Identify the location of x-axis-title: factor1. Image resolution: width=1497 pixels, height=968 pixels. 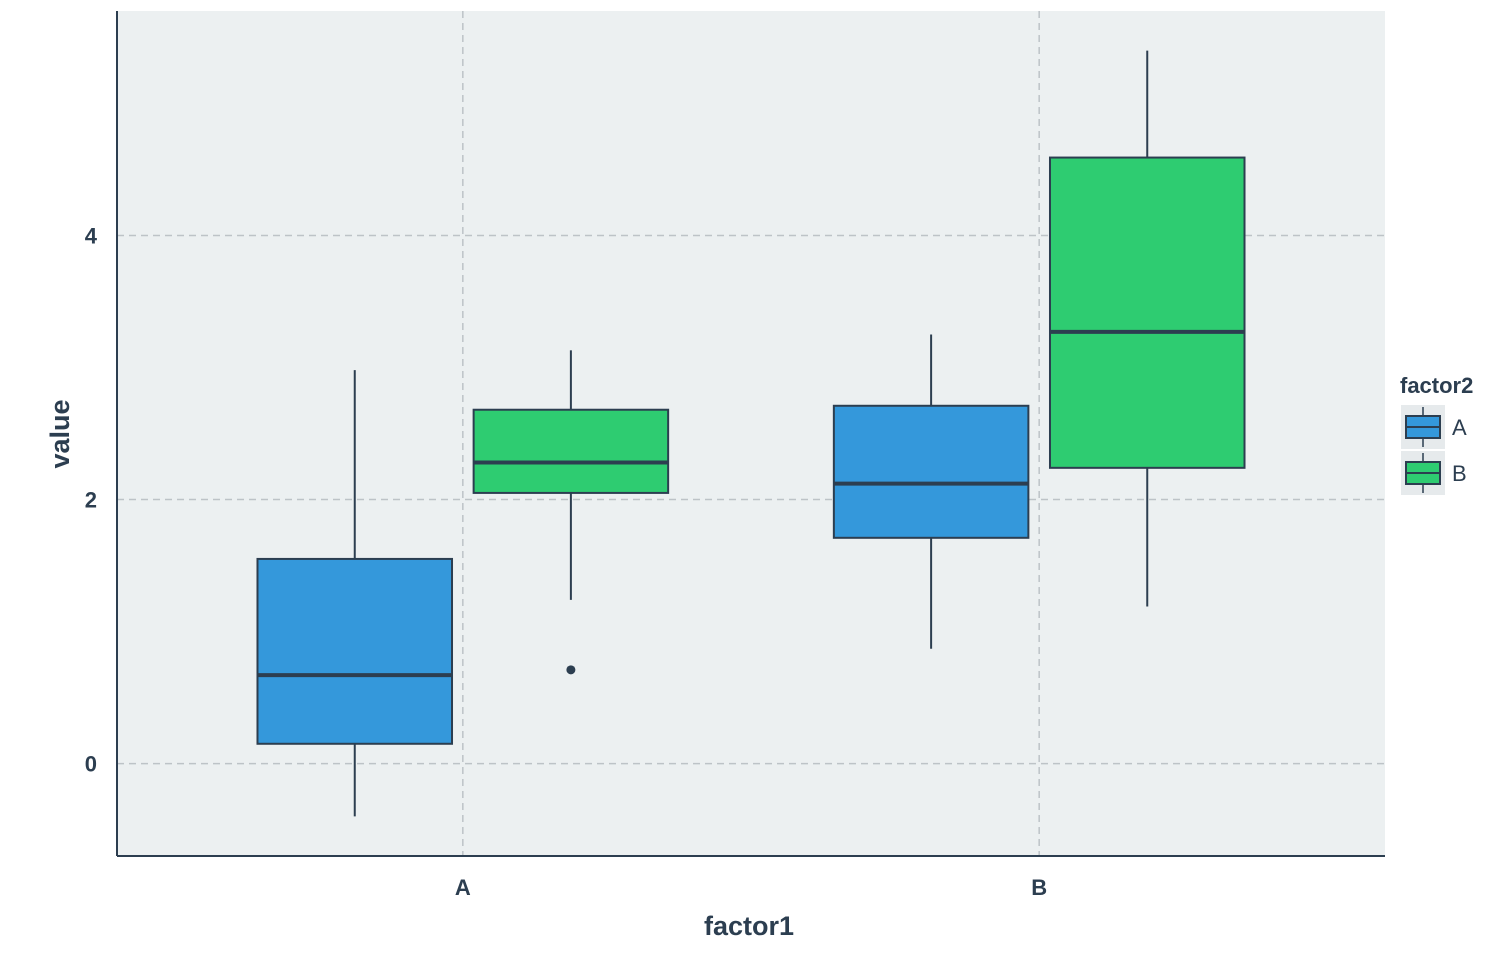
(749, 926).